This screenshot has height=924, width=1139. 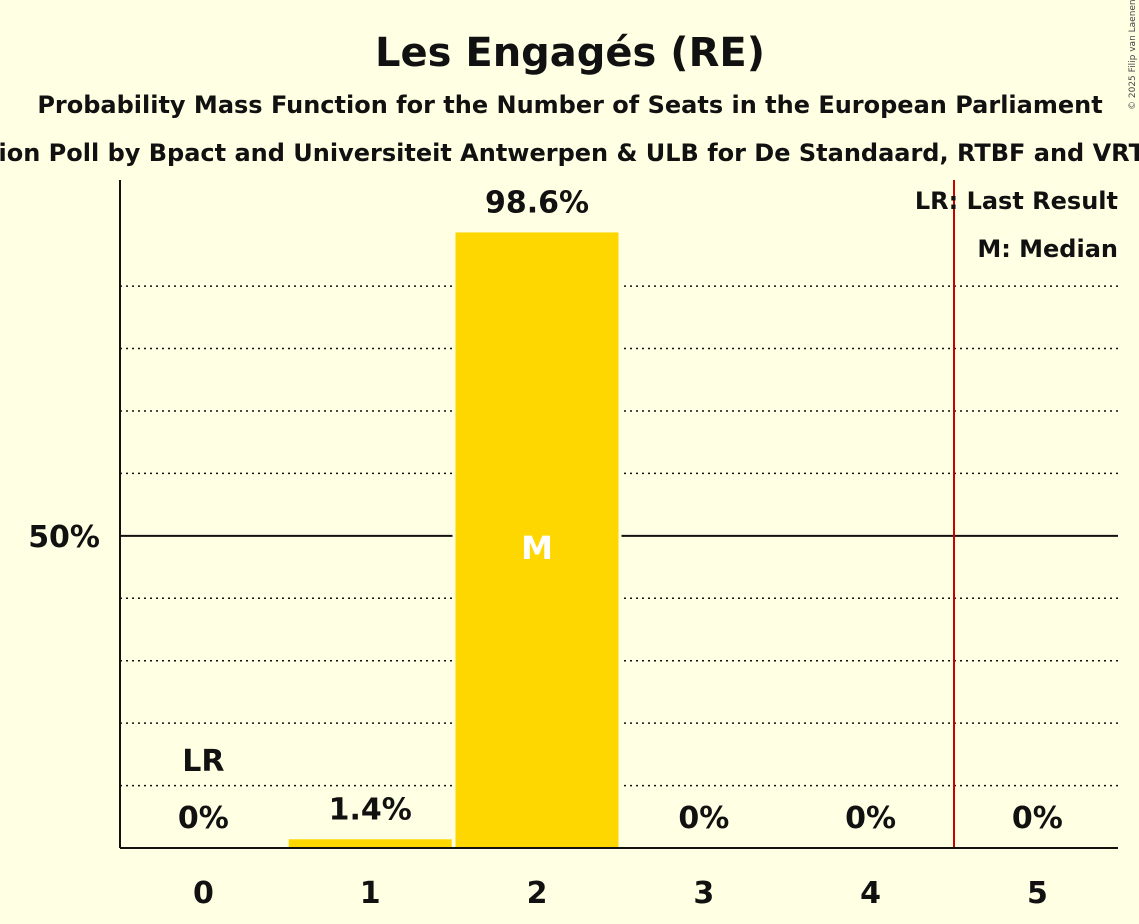 What do you see at coordinates (870, 893) in the screenshot?
I see `x-tick-label: 4` at bounding box center [870, 893].